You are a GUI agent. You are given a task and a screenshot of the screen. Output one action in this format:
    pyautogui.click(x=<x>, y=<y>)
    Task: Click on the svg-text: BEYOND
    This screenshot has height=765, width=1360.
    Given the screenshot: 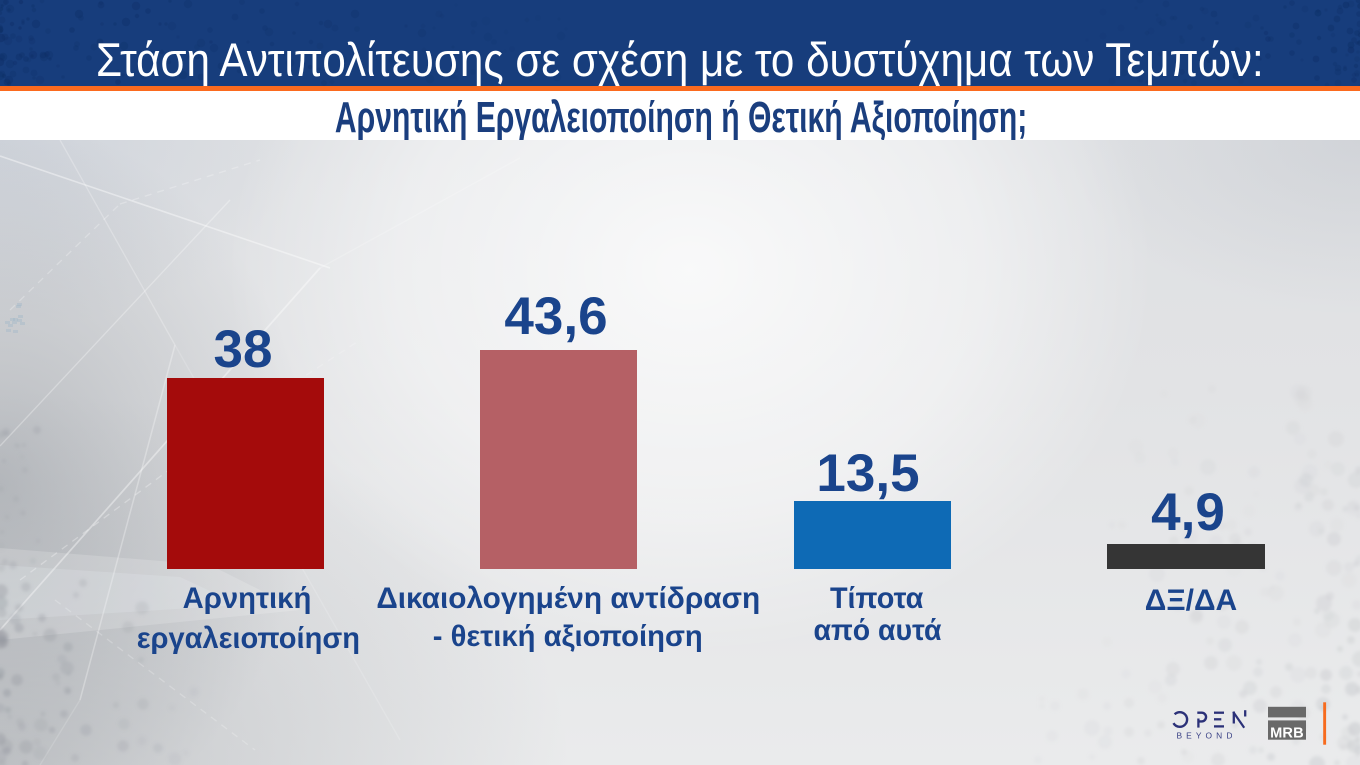 What is the action you would take?
    pyautogui.click(x=1207, y=735)
    